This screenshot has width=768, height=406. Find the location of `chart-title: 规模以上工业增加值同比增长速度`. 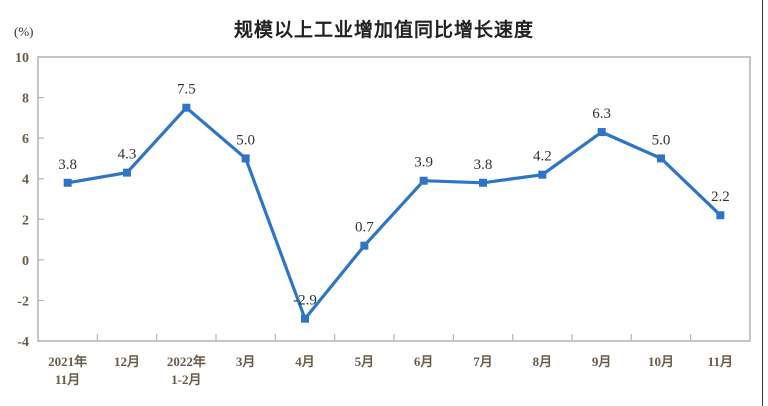

chart-title: 规模以上工业增加值同比增长速度 is located at coordinates (383, 30).